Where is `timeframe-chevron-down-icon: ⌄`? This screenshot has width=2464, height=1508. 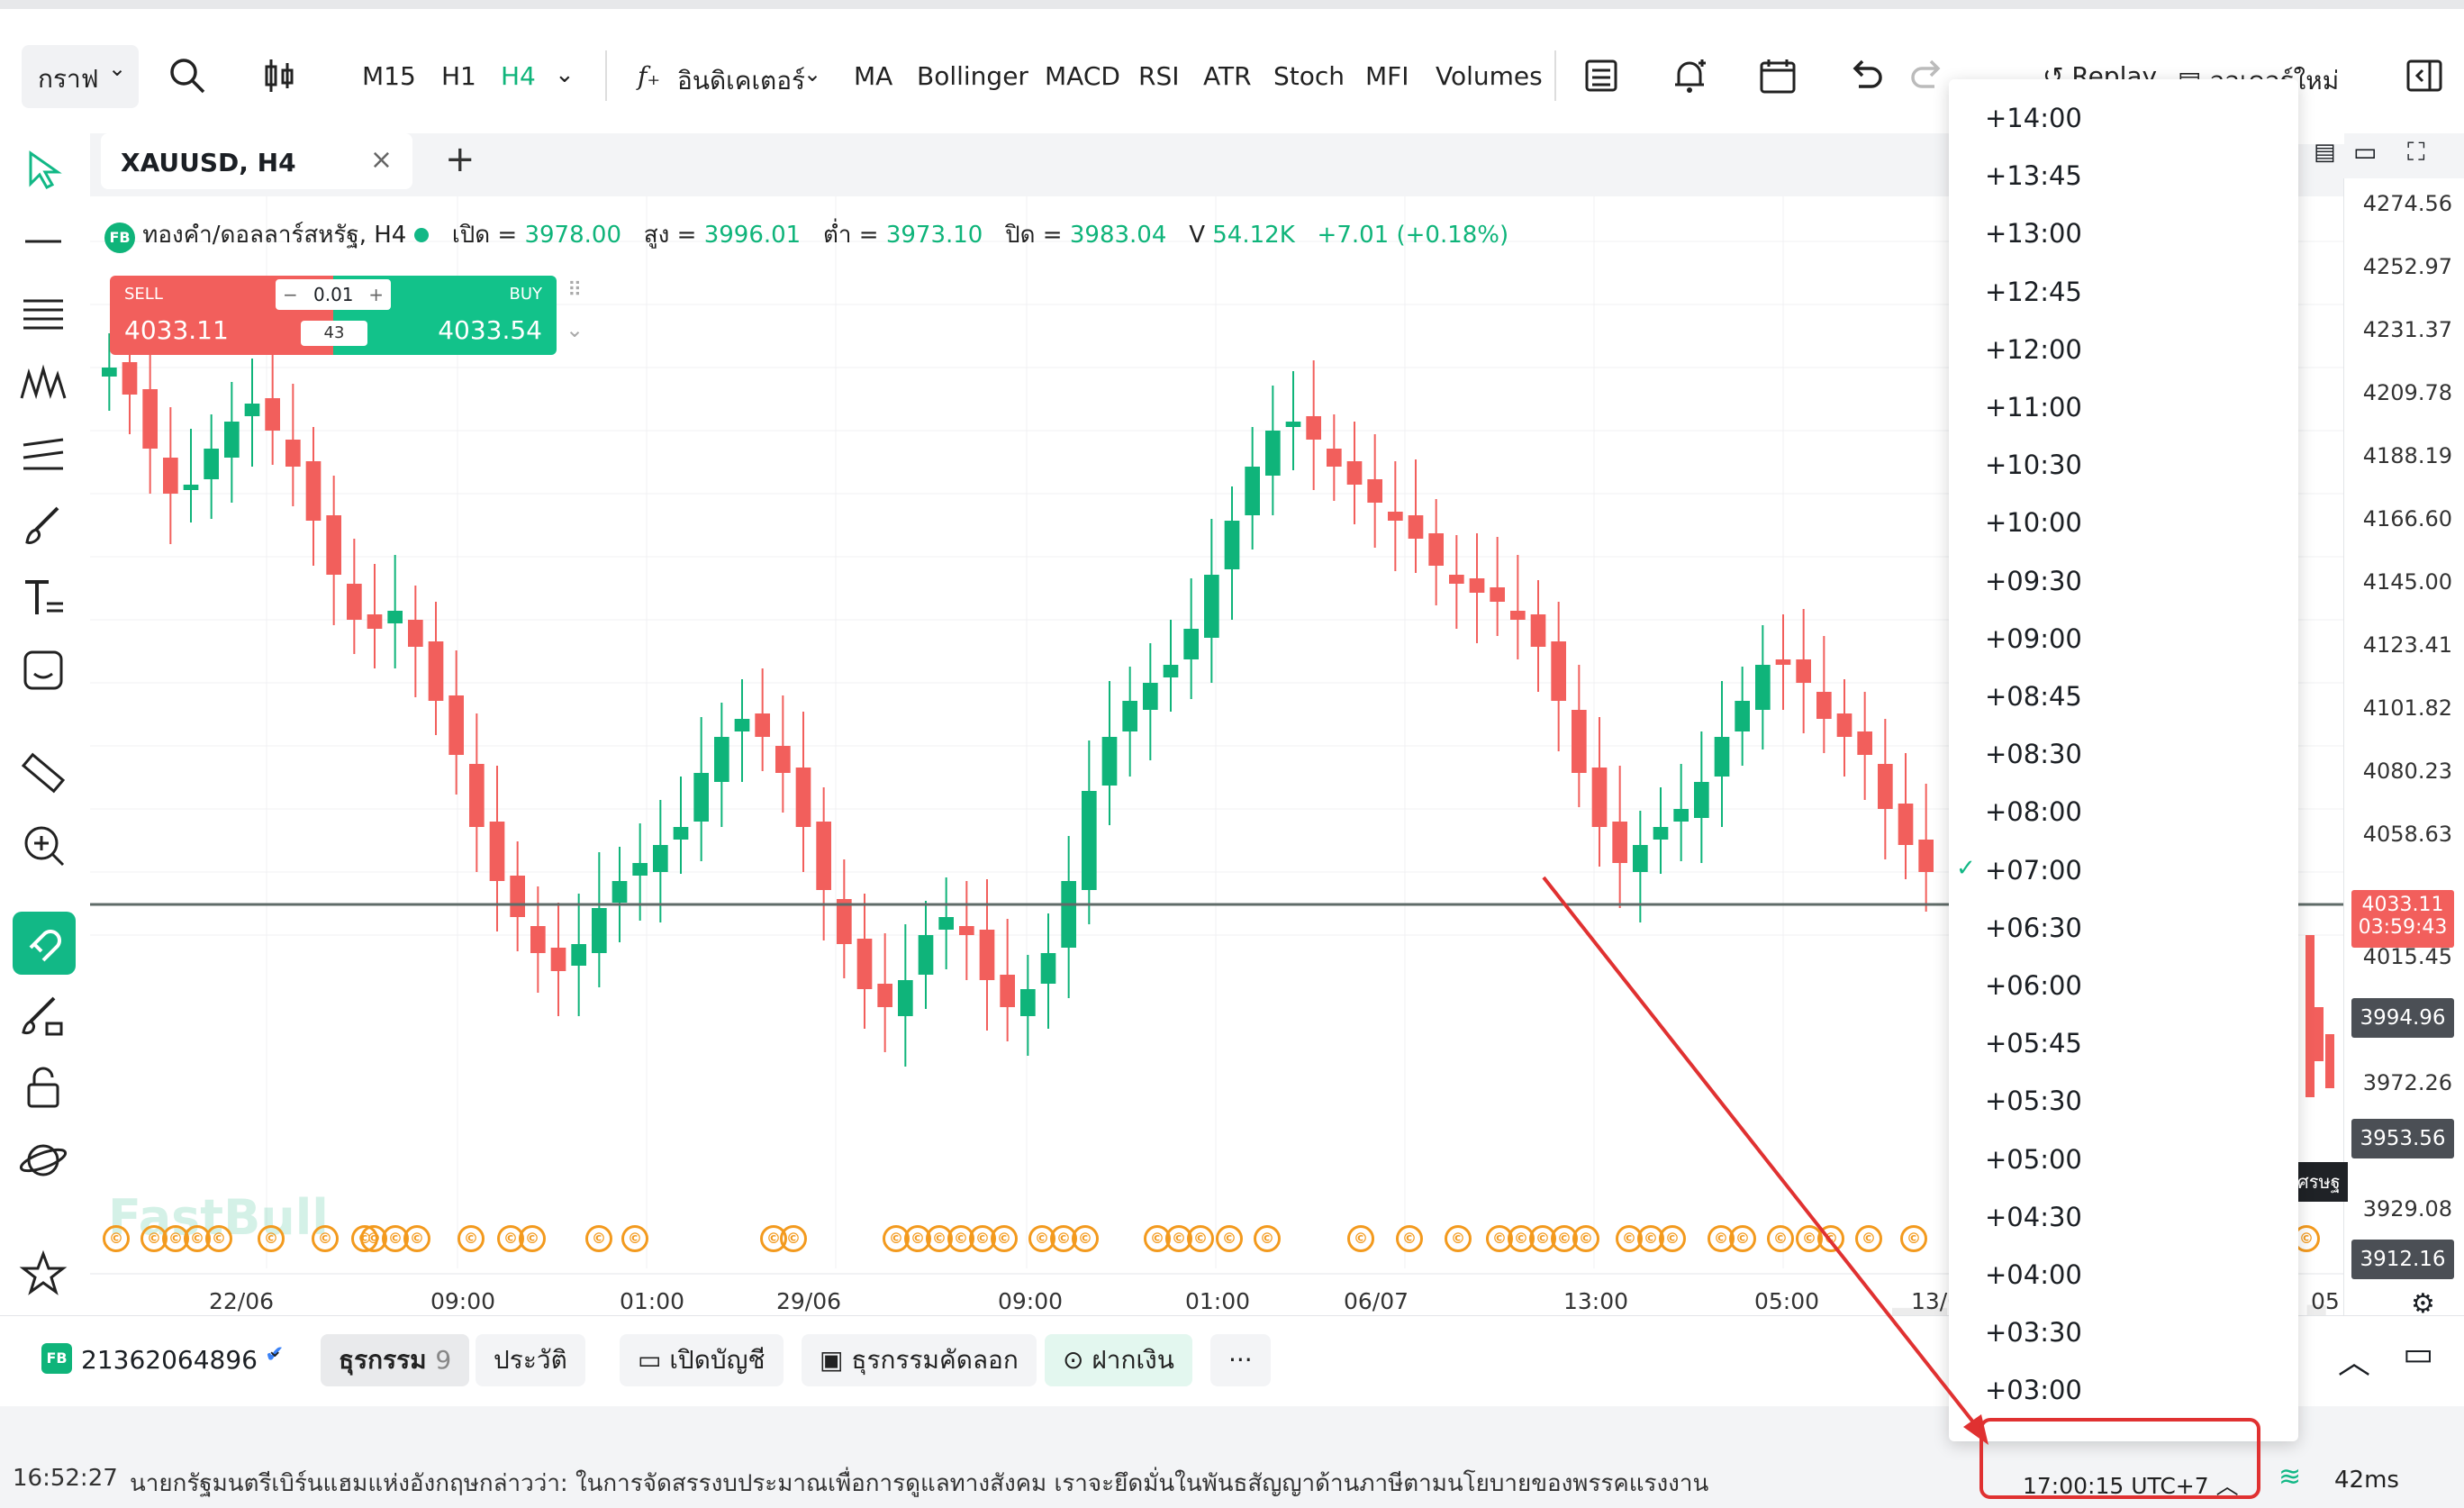 timeframe-chevron-down-icon: ⌄ is located at coordinates (565, 74).